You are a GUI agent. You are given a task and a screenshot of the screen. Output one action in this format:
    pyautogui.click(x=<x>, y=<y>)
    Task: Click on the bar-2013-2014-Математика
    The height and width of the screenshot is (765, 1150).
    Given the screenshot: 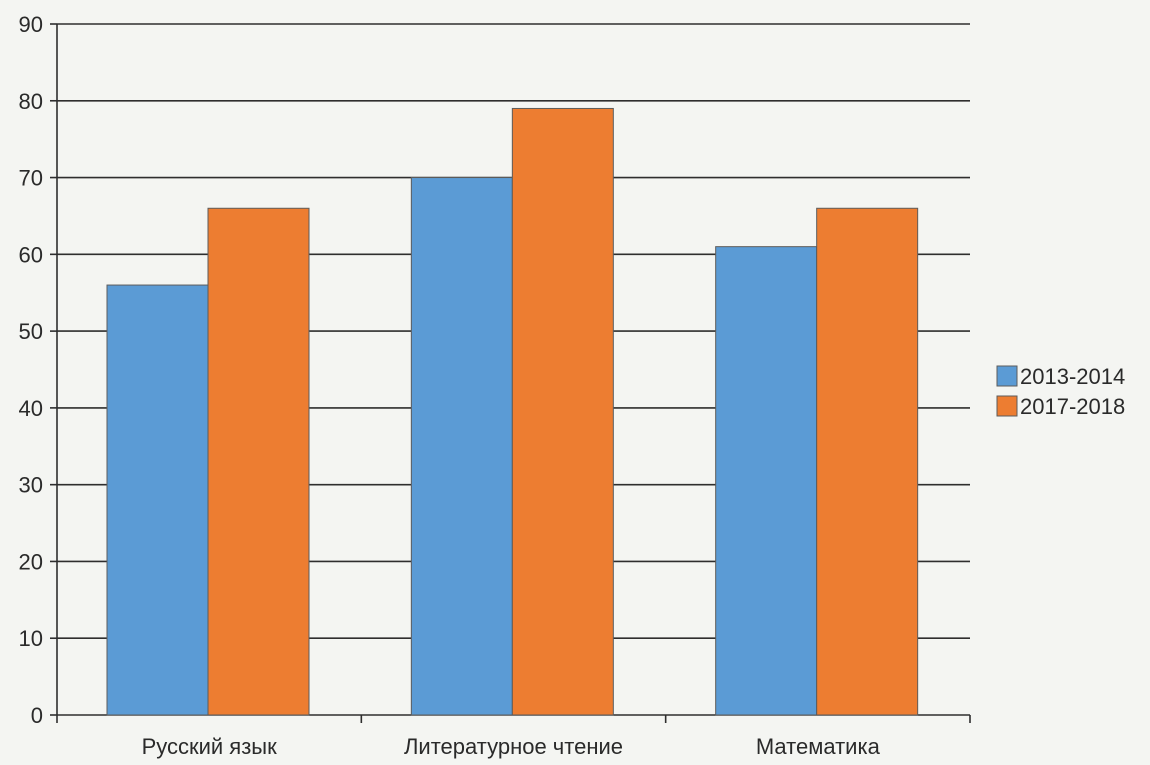 What is the action you would take?
    pyautogui.click(x=766, y=481)
    